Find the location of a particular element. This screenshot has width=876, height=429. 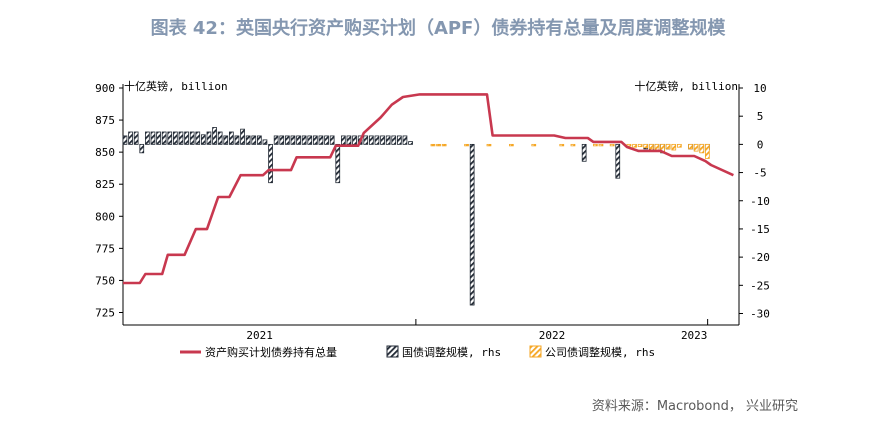

right-tick-label: -30 is located at coordinates (760, 314).